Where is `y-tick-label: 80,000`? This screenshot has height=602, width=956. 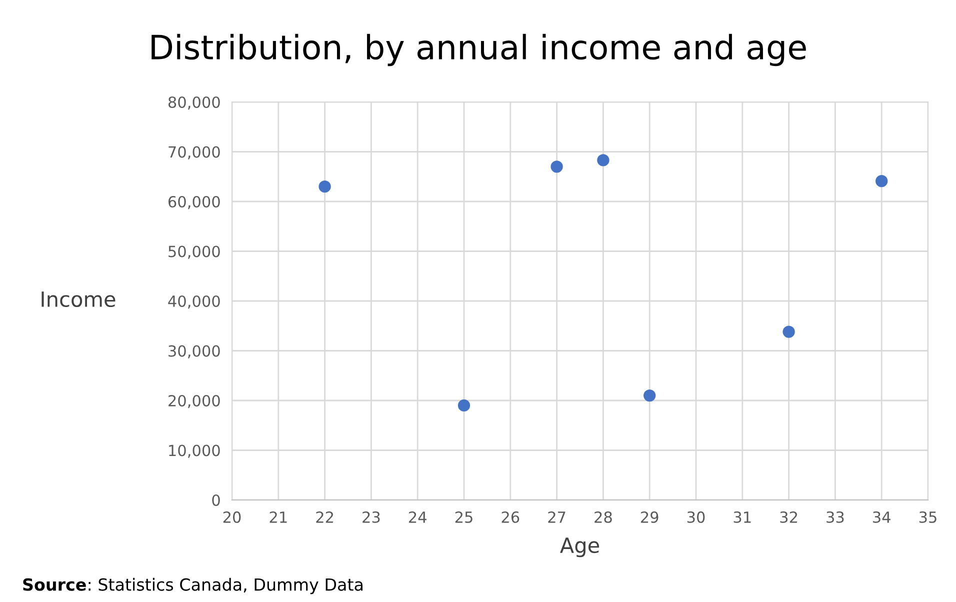
y-tick-label: 80,000 is located at coordinates (194, 103).